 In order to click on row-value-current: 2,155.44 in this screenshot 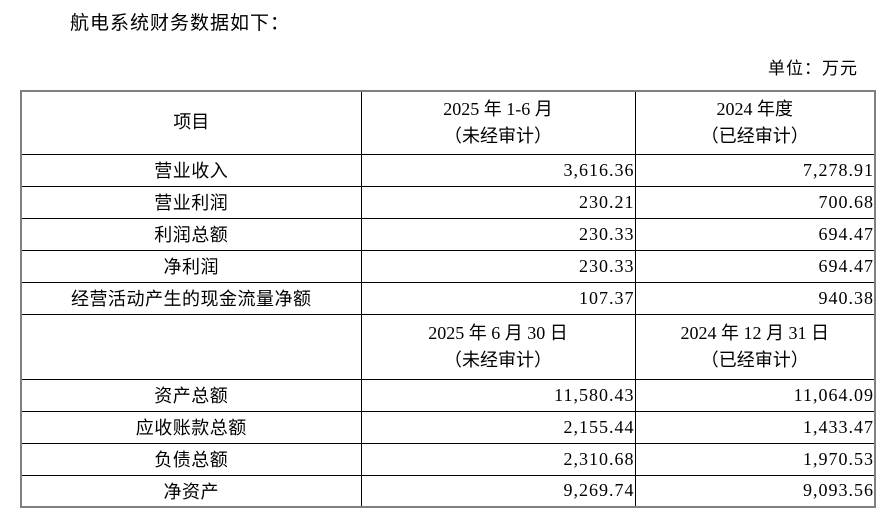, I will do `click(498, 427)`.